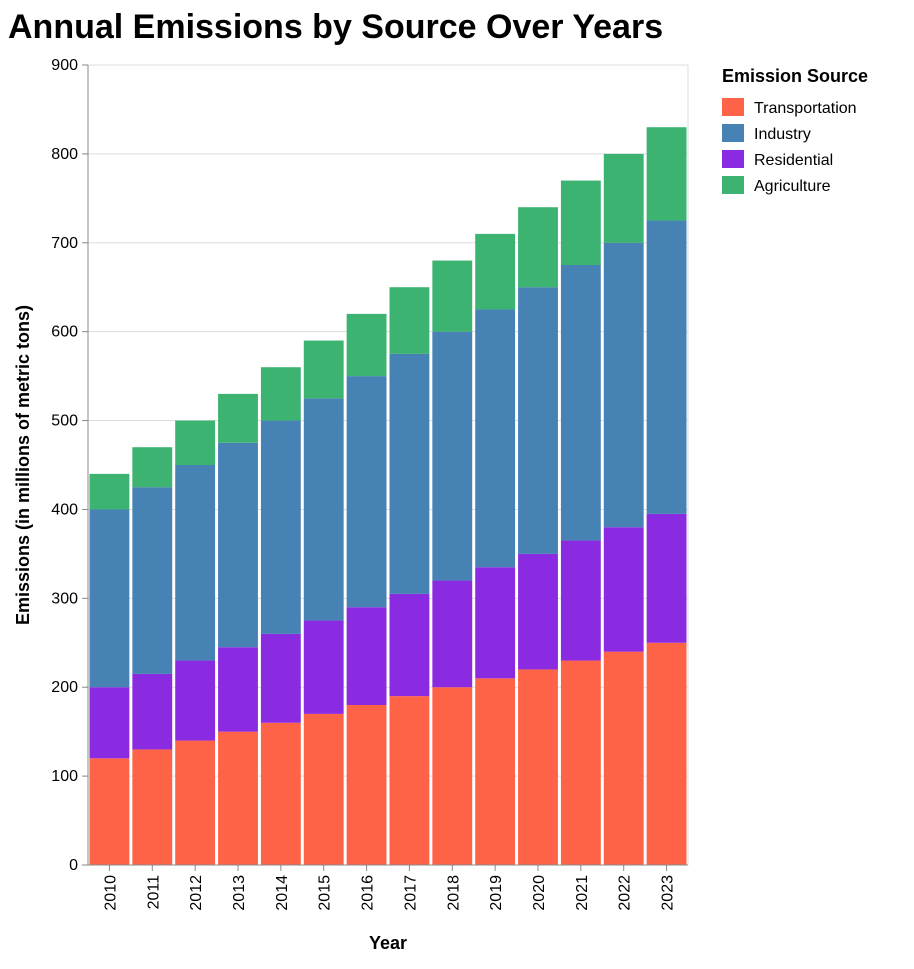 The image size is (914, 969). I want to click on bar-transportation-2016, so click(366, 785).